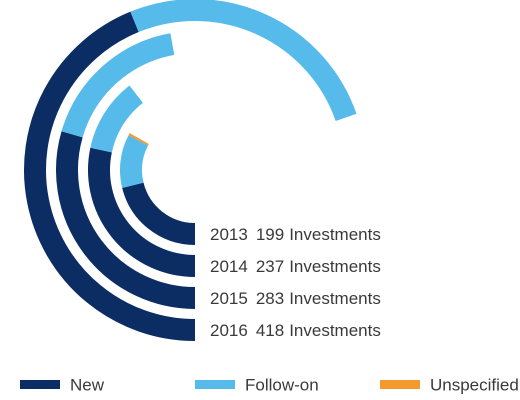  Describe the element at coordinates (474, 384) in the screenshot. I see `legend-label: Unspecified` at that location.